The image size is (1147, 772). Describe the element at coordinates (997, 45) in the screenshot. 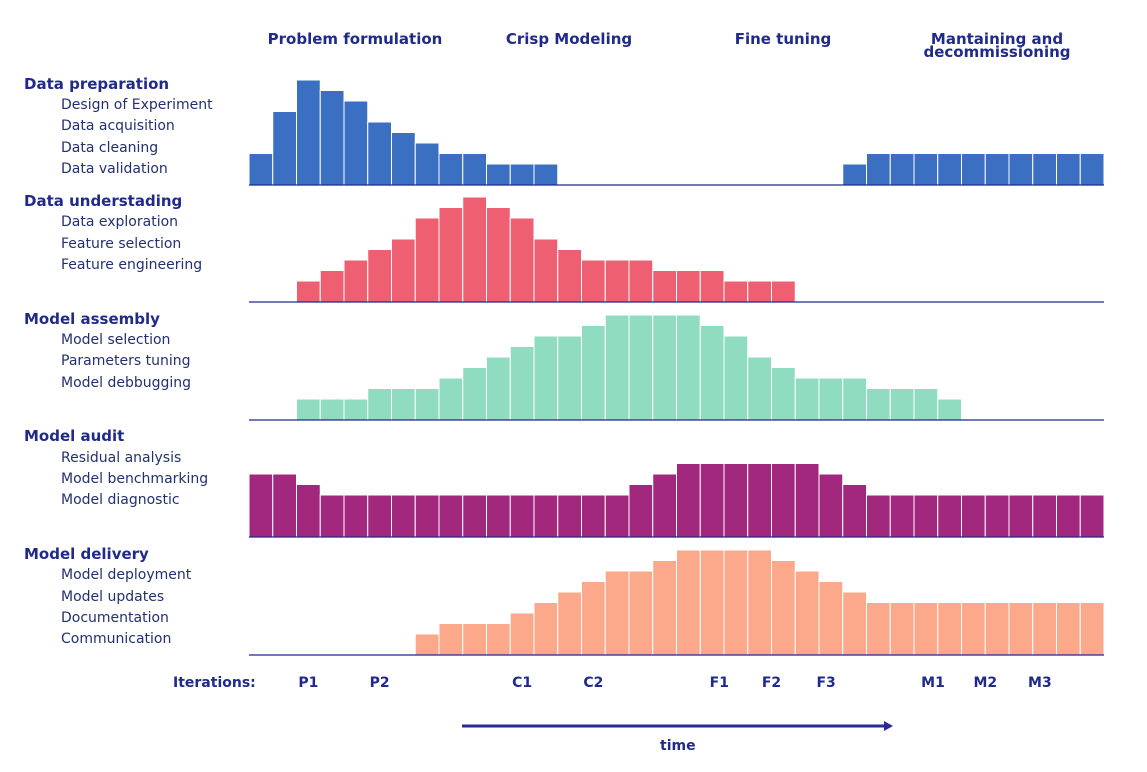

I see `phase-maintaining: Mantaining and decommissioning` at that location.